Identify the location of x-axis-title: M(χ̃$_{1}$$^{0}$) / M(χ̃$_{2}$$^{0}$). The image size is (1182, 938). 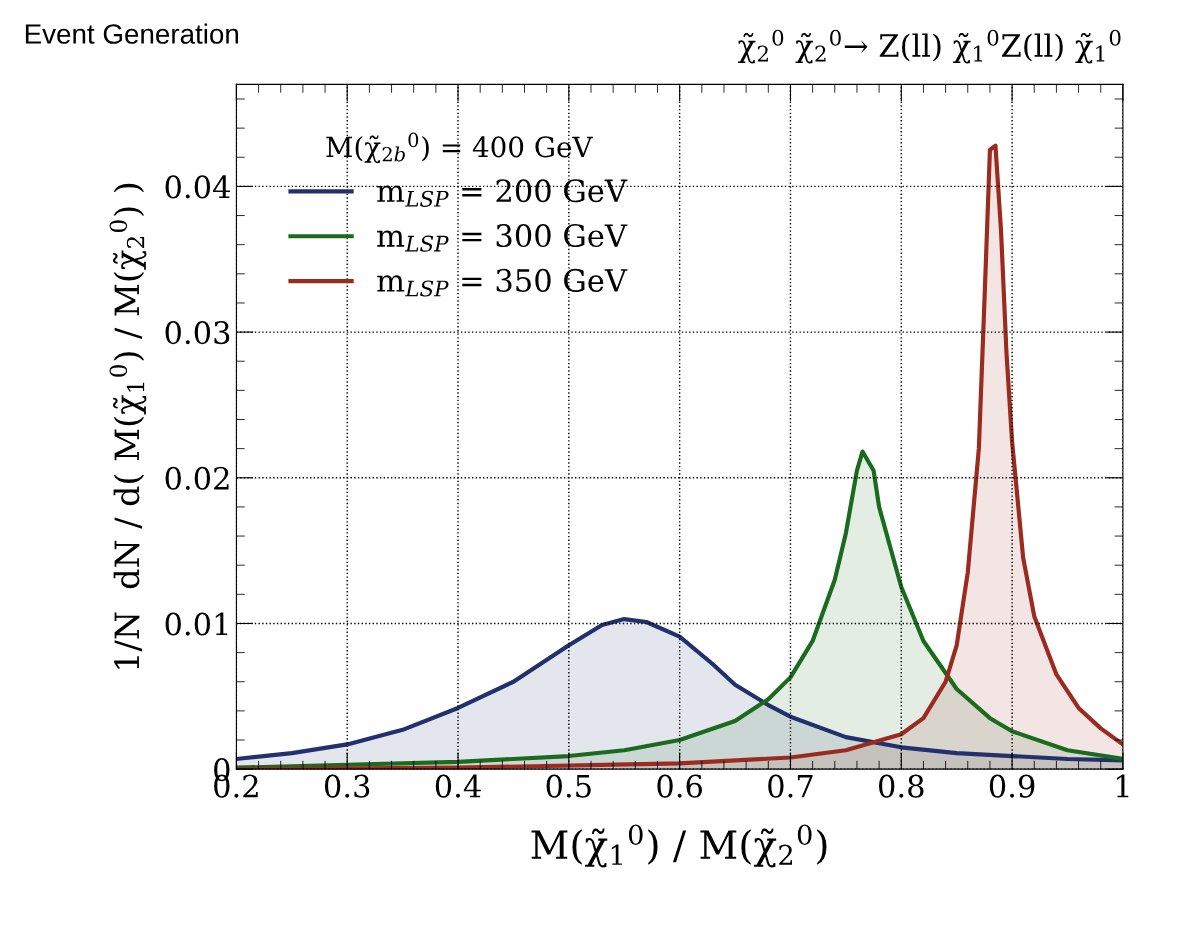
(679, 846).